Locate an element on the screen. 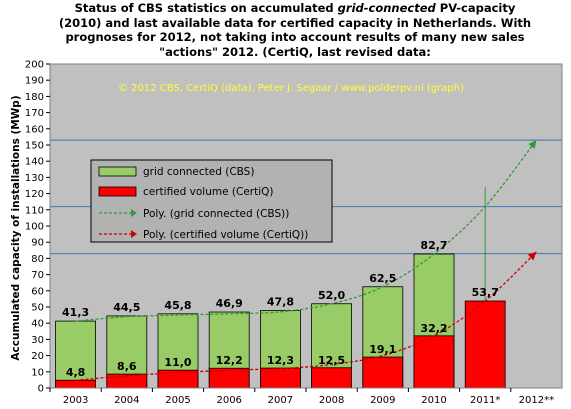  legend-cert-swatch is located at coordinates (117, 191).